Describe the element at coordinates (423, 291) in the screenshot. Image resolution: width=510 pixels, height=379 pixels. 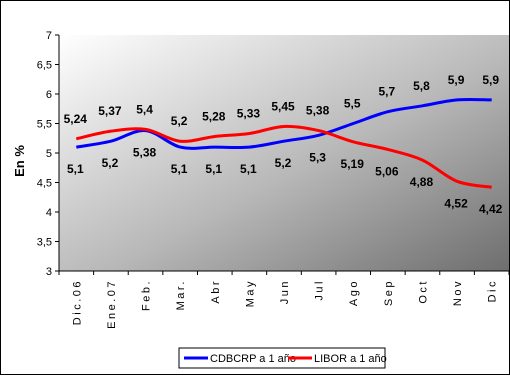
I see `x-tick-label: Oct` at that location.